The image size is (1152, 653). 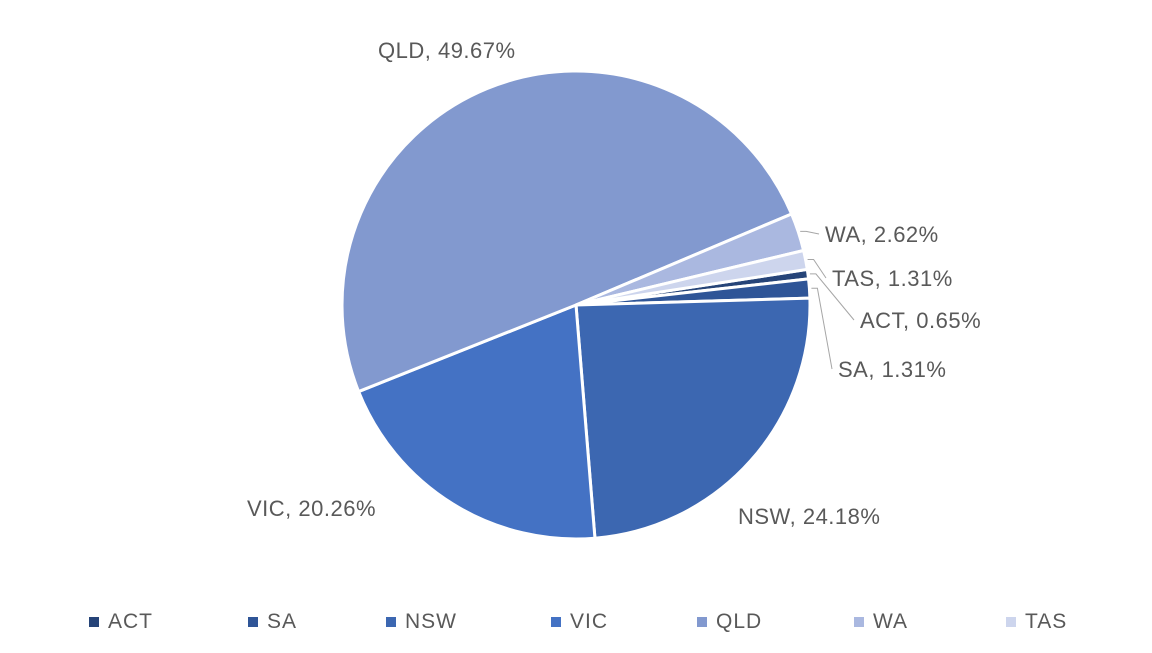 I want to click on legend-label: TAS, so click(x=1046, y=621).